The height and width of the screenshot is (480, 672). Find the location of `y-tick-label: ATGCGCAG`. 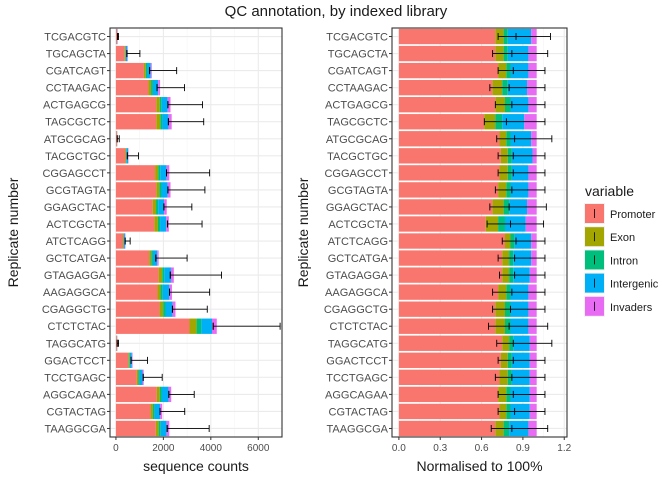

y-tick-label: ATGCGCAG is located at coordinates (75, 140).